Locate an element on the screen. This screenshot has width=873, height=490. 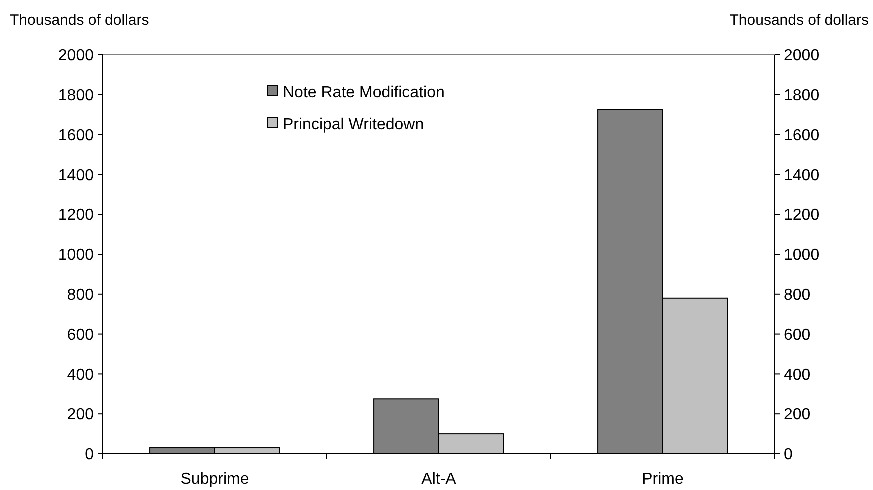
y2-tick-label: 1400 is located at coordinates (802, 175).